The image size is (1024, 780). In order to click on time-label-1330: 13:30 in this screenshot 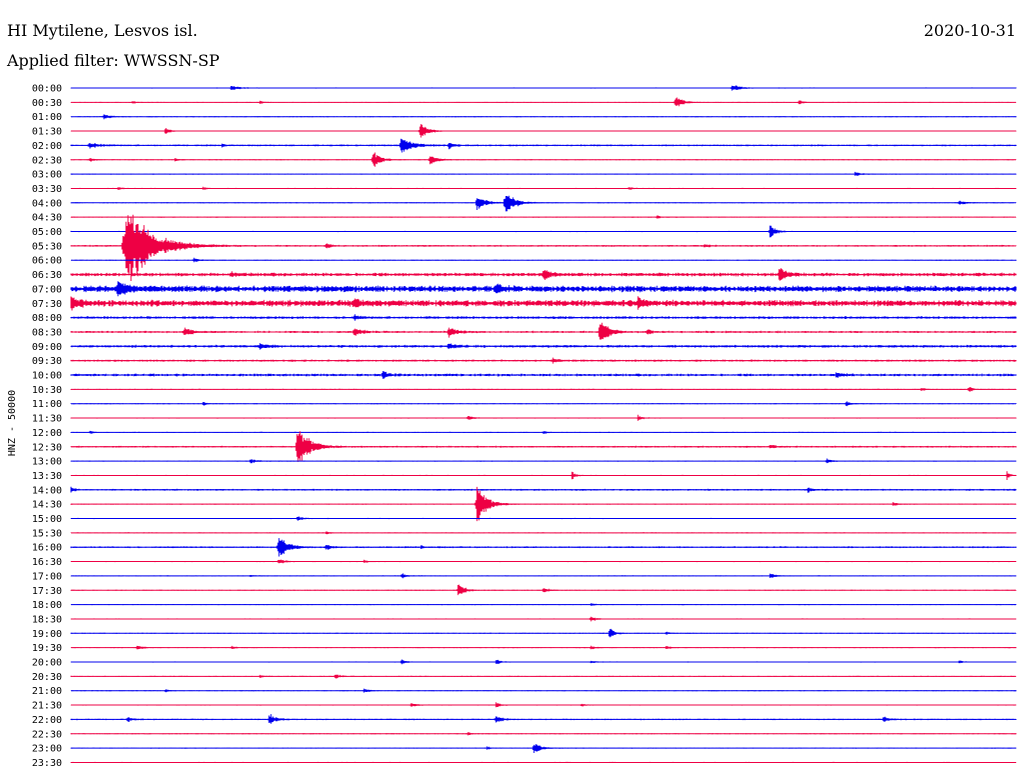, I will do `click(47, 476)`.